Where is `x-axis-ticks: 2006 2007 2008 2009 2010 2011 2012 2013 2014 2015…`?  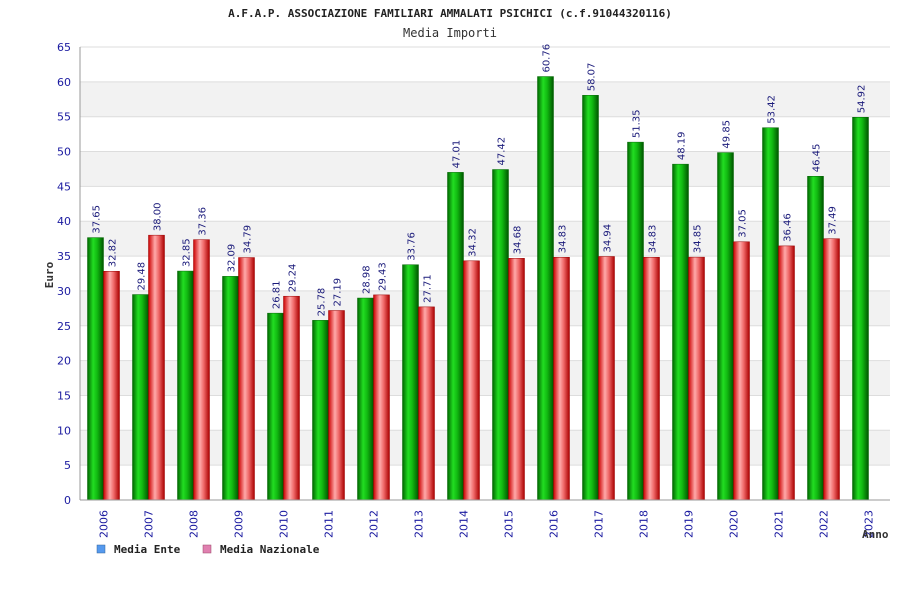 x-axis-ticks: 2006 2007 2008 2009 2010 2011 2012 2013 2014 2015… is located at coordinates (487, 524).